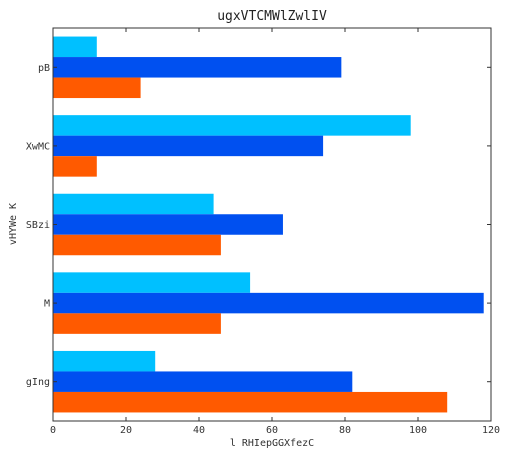 The height and width of the screenshot is (456, 513). I want to click on y-tick-label: SBzi, so click(38, 225).